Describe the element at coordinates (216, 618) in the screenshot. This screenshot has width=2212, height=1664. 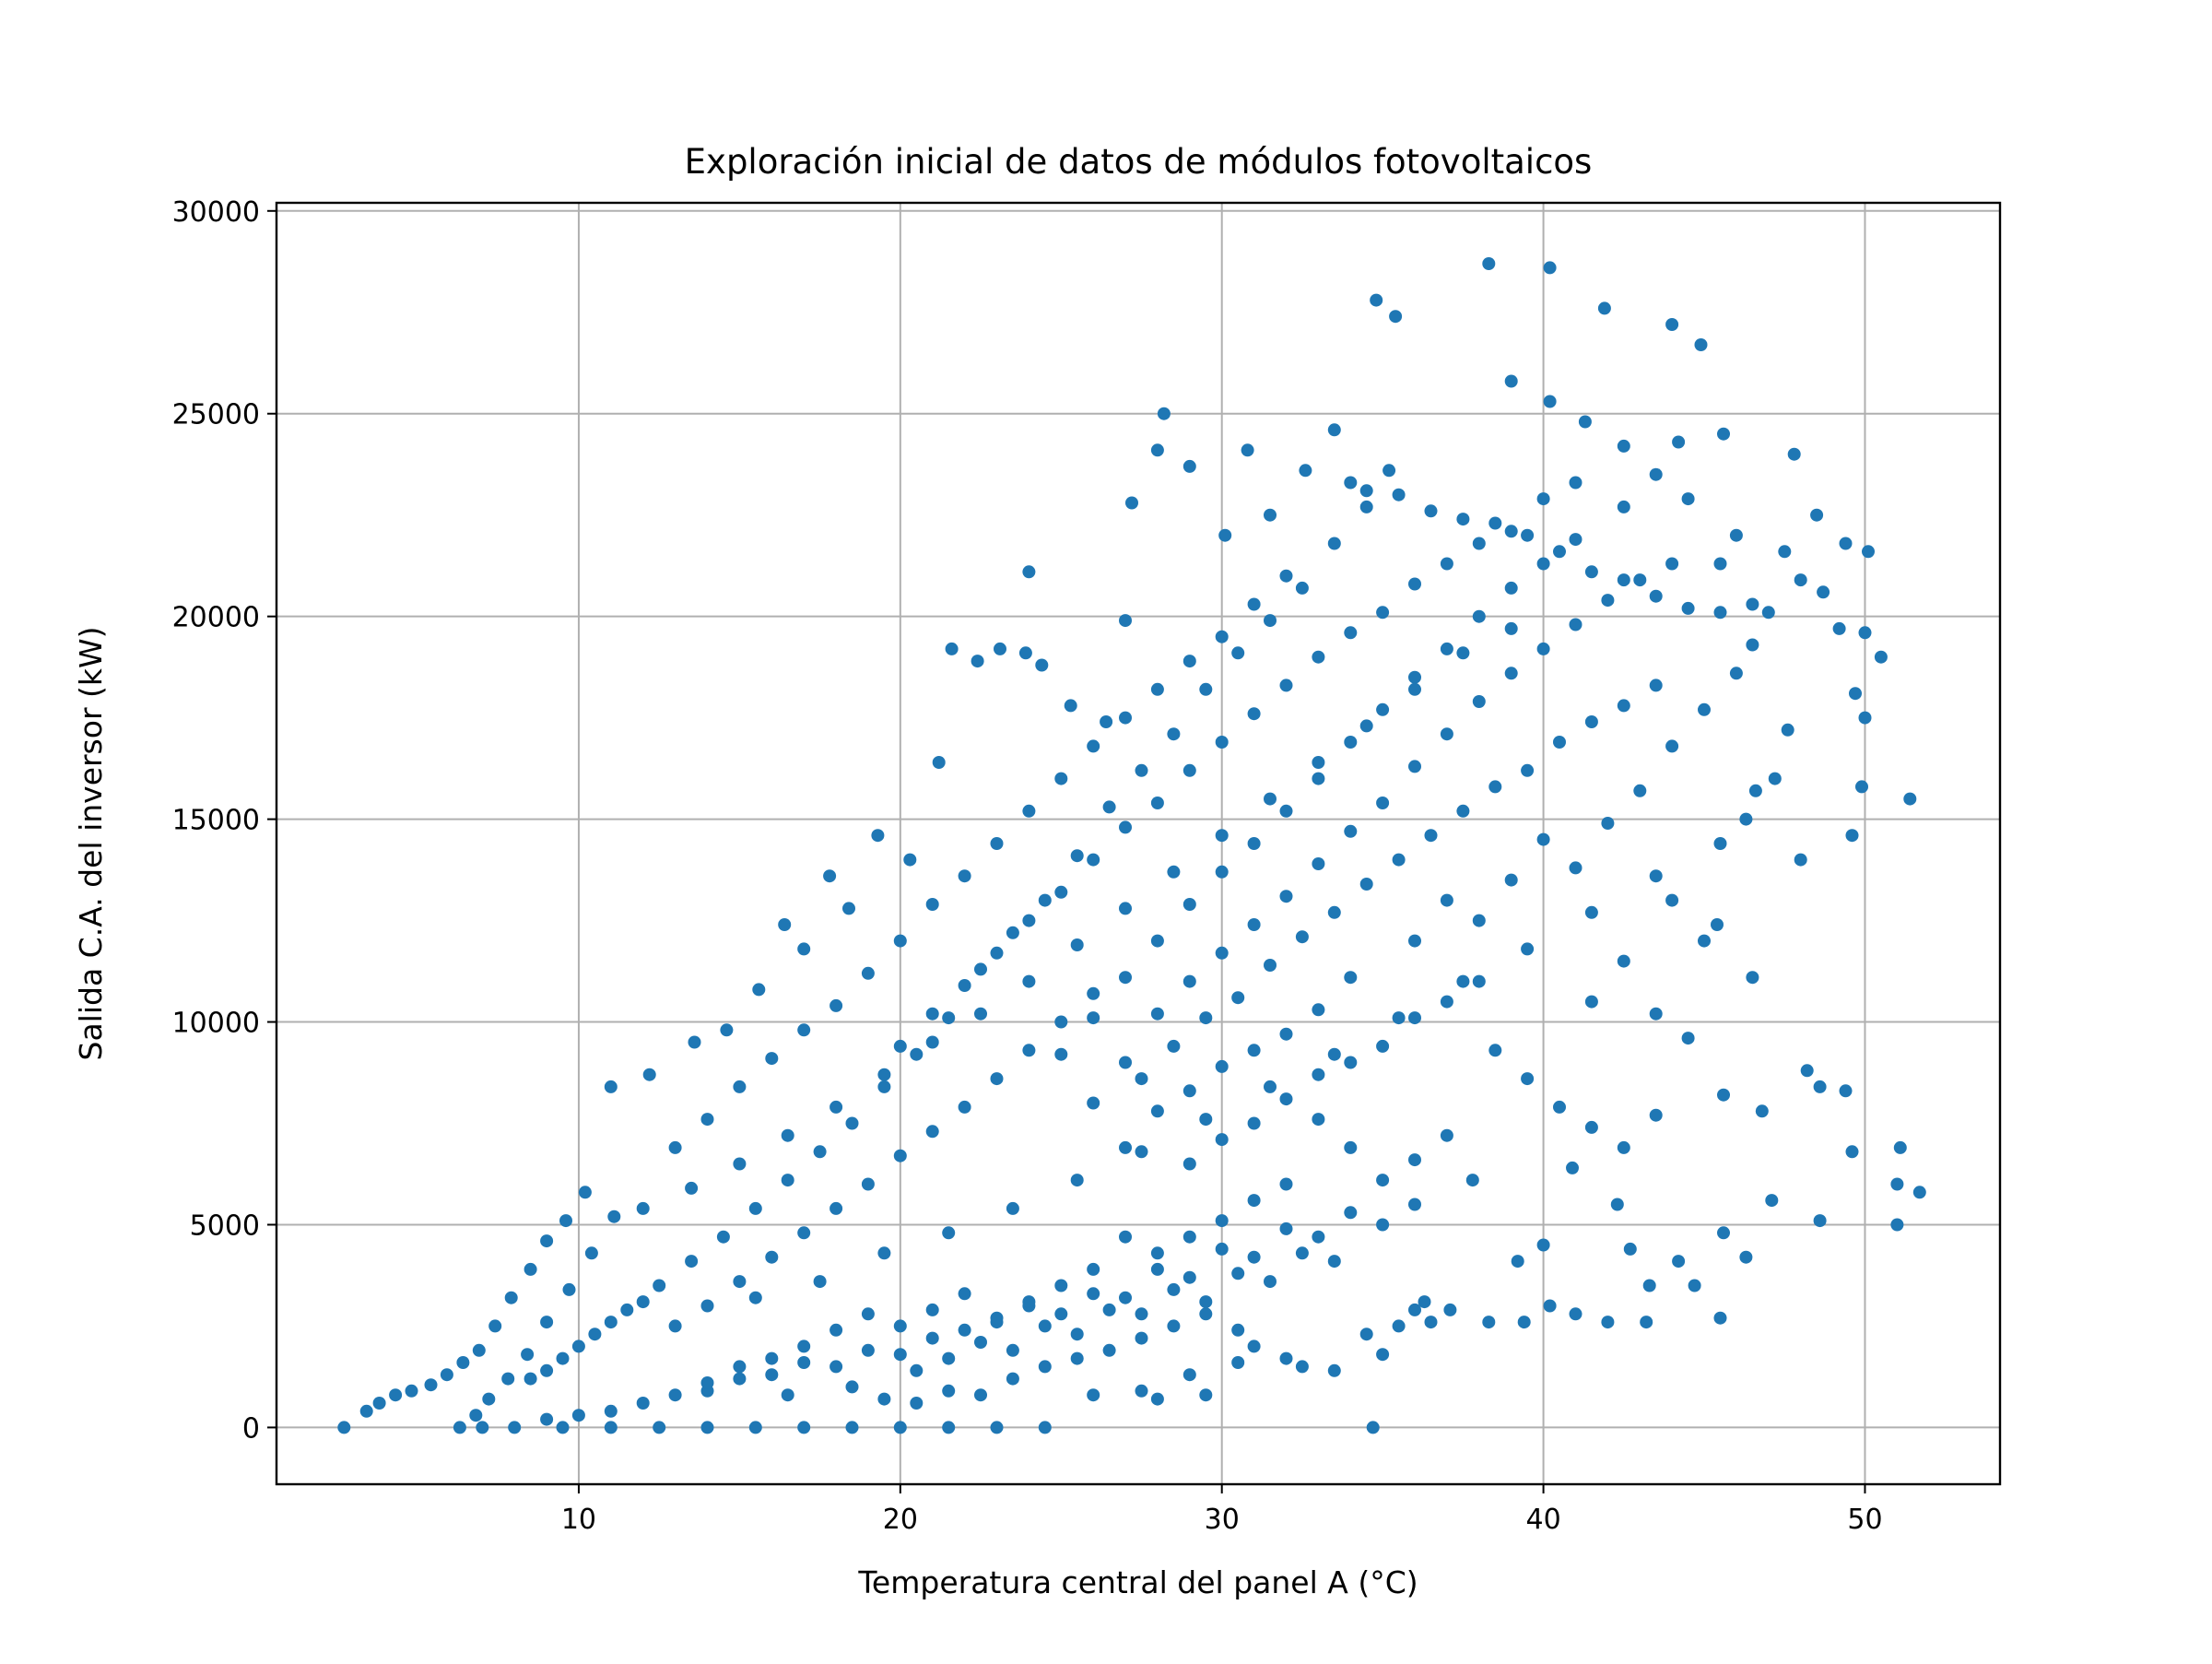
I see `y-tick-label: 20000` at that location.